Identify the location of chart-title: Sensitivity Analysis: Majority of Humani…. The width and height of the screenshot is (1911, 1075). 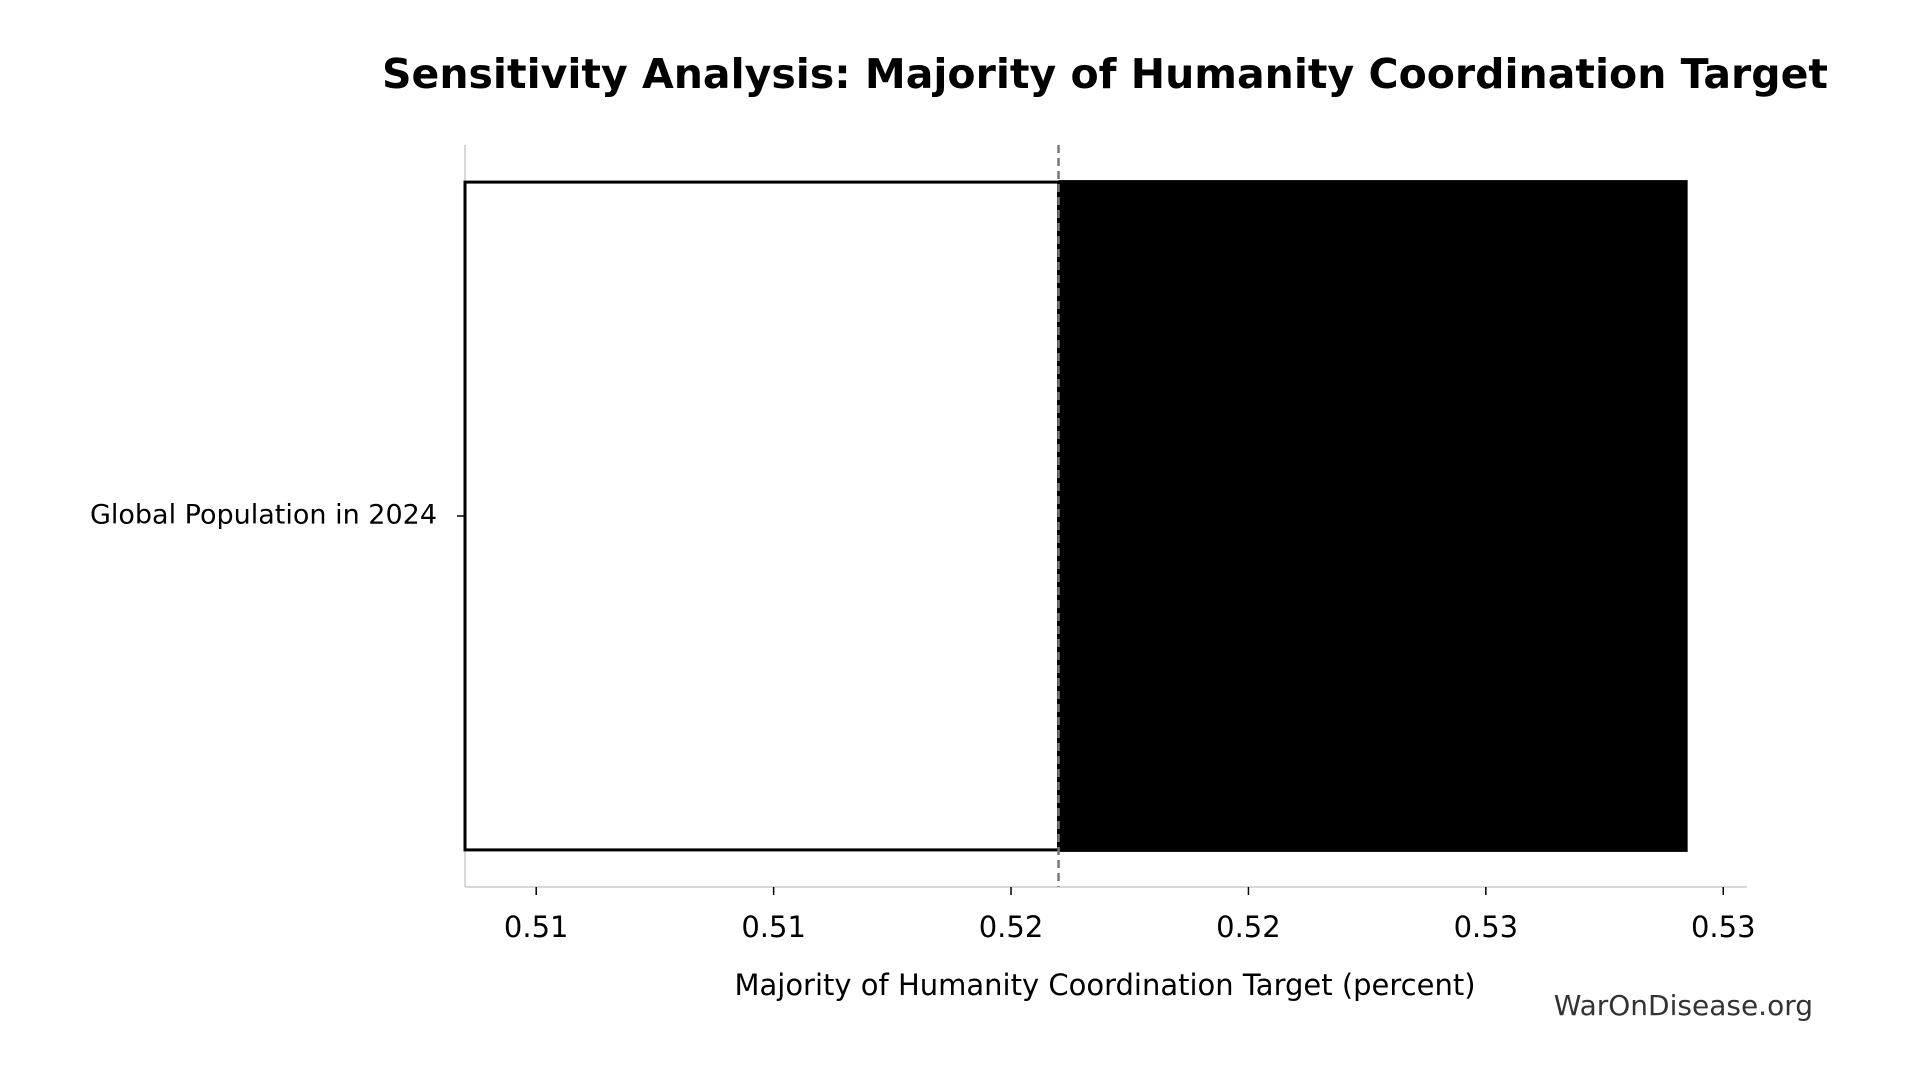
(1105, 74).